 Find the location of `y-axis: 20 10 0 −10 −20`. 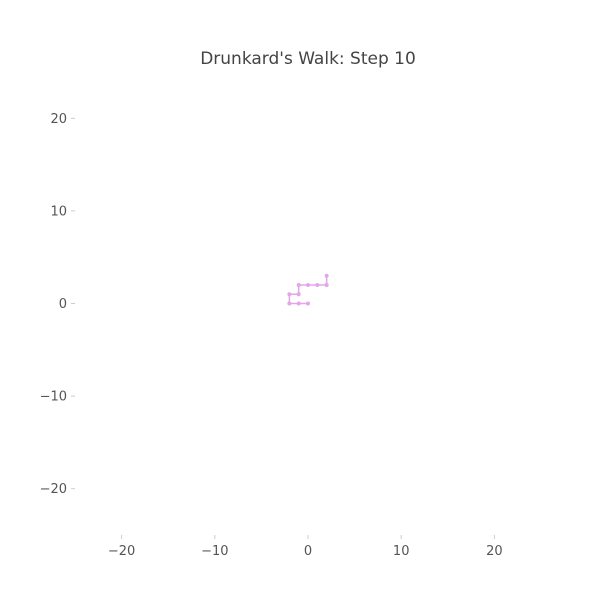

y-axis: 20 10 0 −10 −20 is located at coordinates (57, 304).